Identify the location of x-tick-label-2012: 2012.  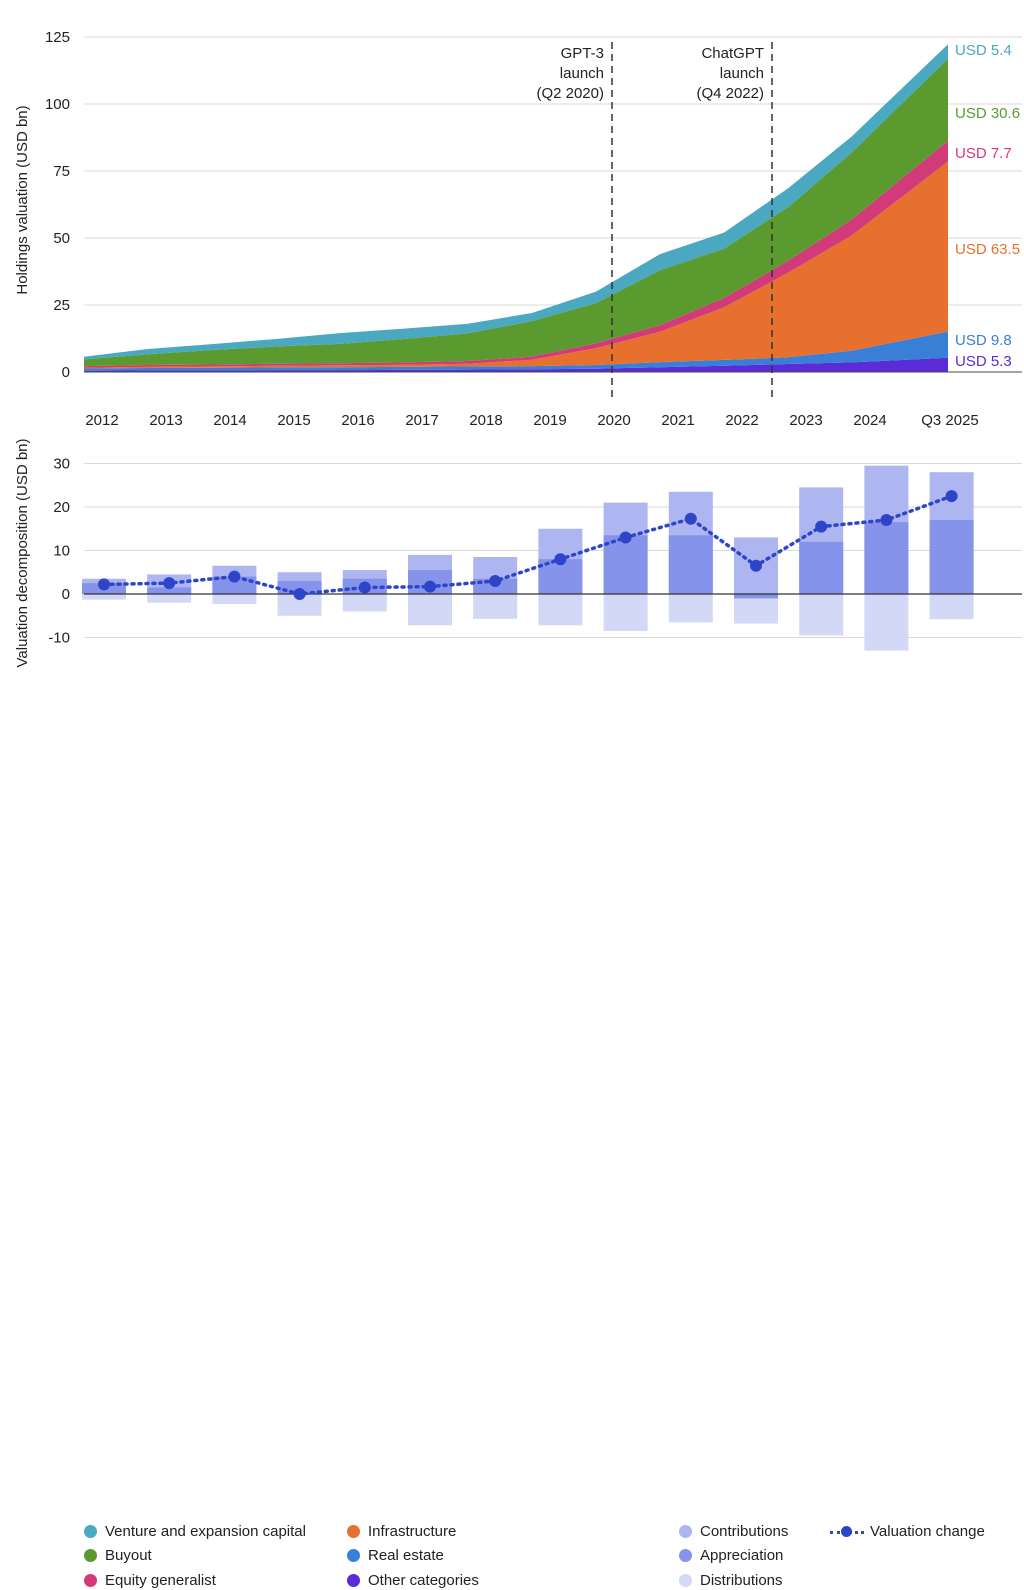
(101, 420).